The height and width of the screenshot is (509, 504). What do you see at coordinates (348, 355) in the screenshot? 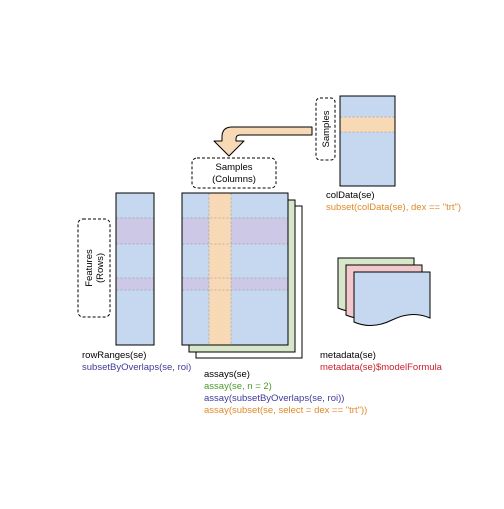
I see `metadata-title: metadata(se)` at bounding box center [348, 355].